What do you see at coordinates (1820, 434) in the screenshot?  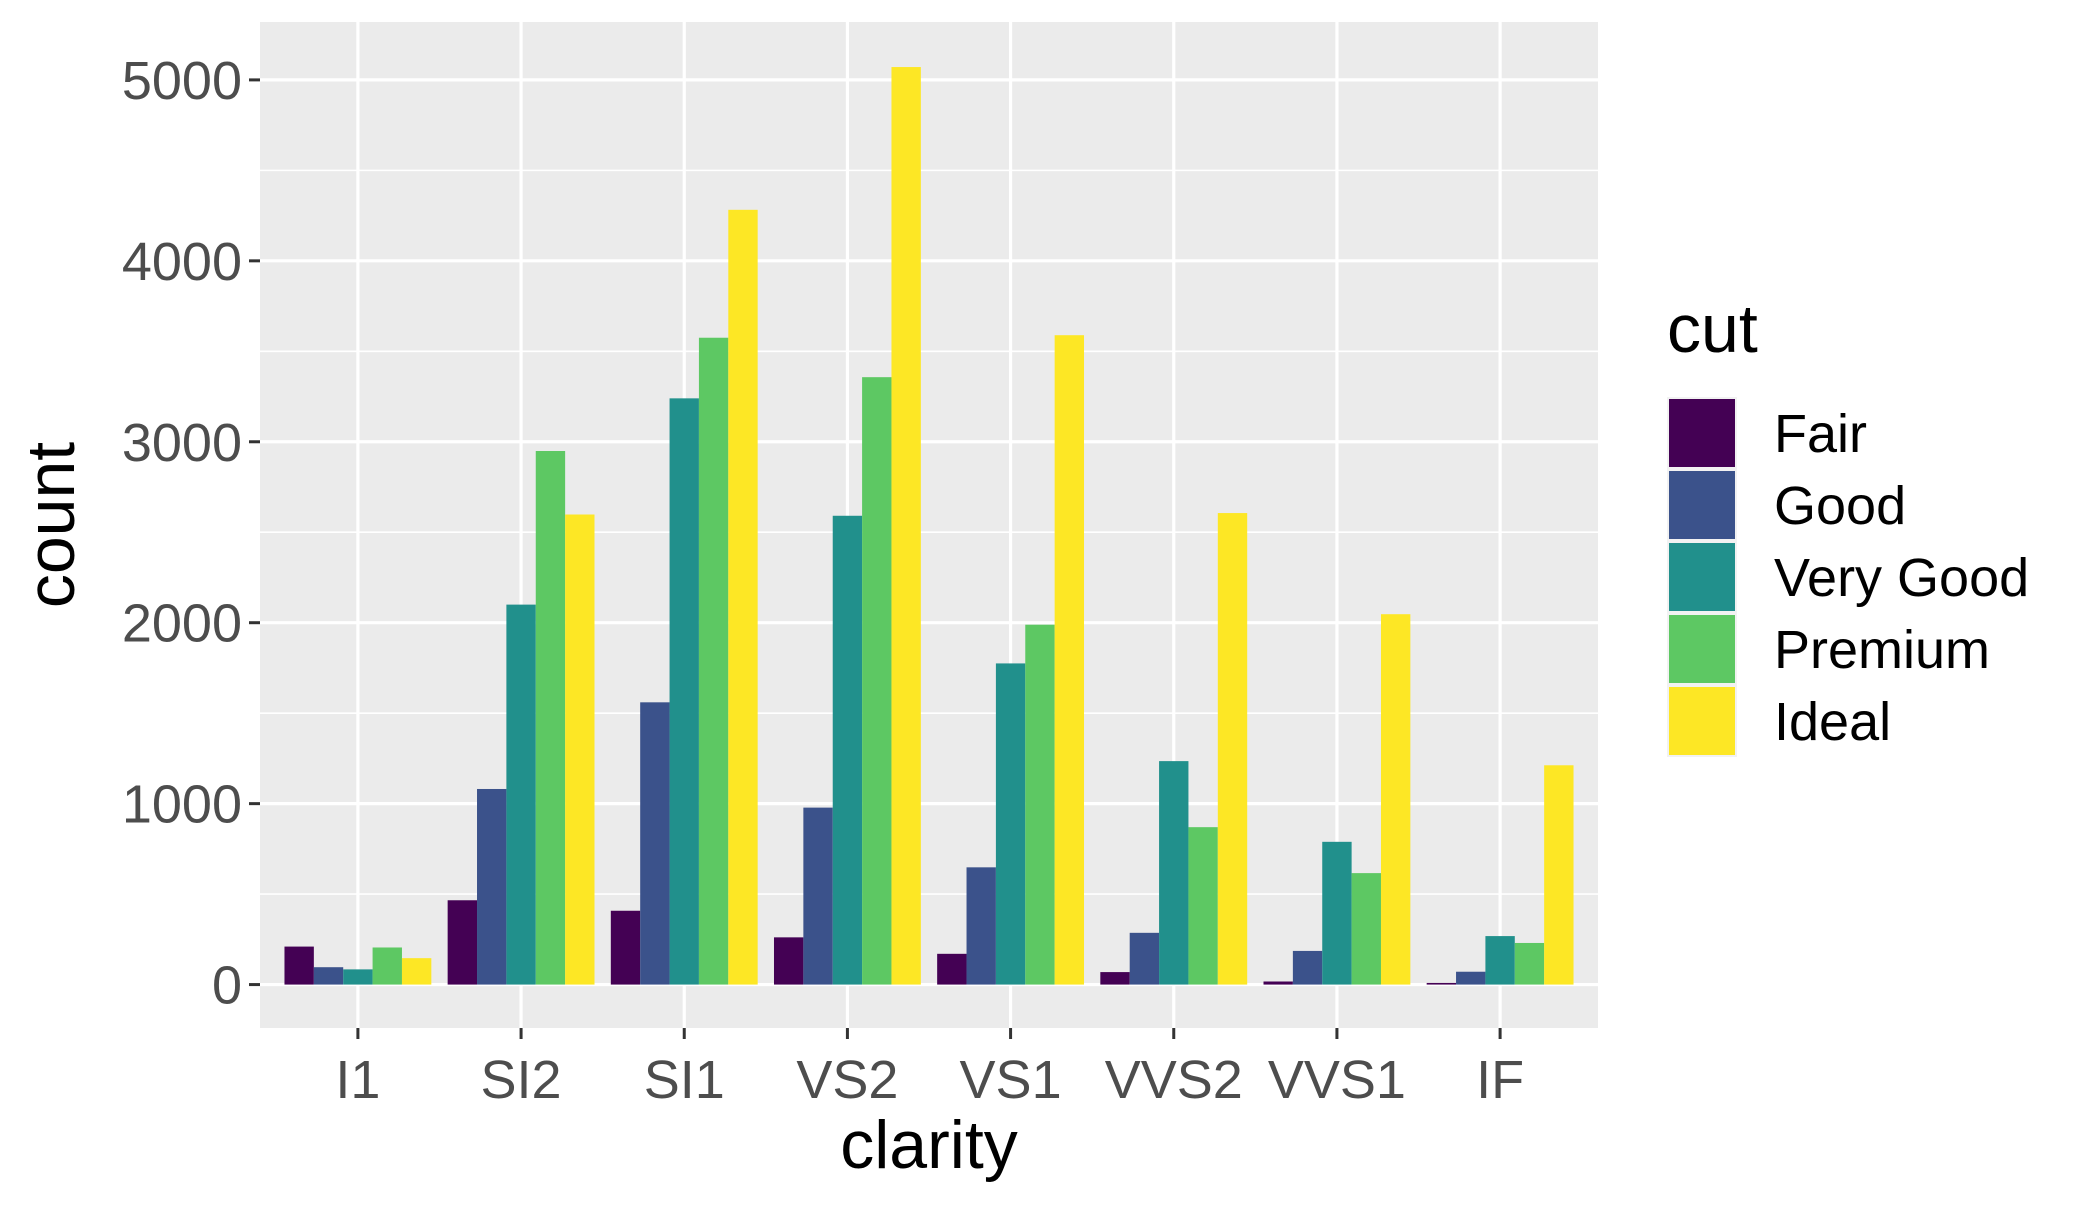 I see `legend-label-fair: Fair` at bounding box center [1820, 434].